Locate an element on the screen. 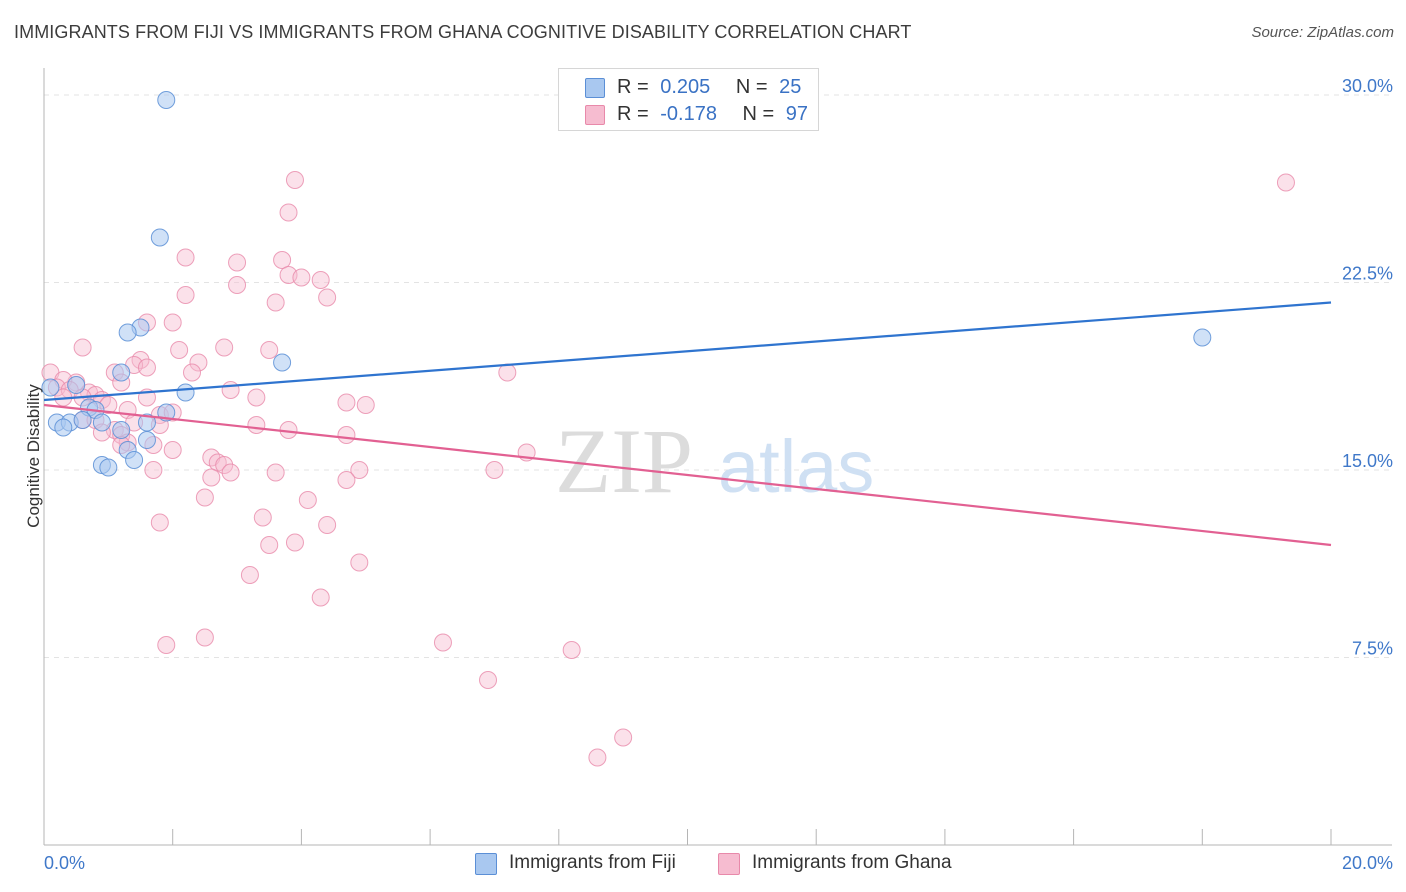 The image size is (1406, 892). ghana-trend-line is located at coordinates (687, 475).